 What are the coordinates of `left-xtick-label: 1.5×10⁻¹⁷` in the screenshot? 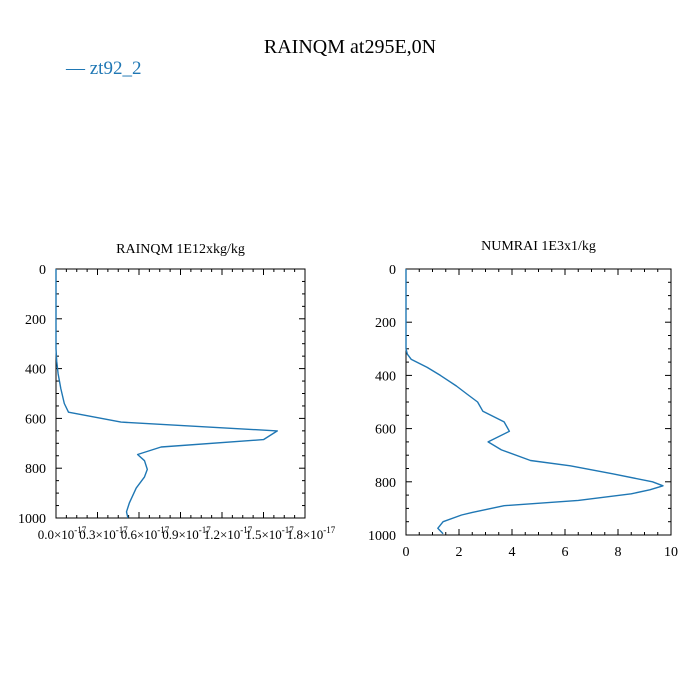 It's located at (269, 533).